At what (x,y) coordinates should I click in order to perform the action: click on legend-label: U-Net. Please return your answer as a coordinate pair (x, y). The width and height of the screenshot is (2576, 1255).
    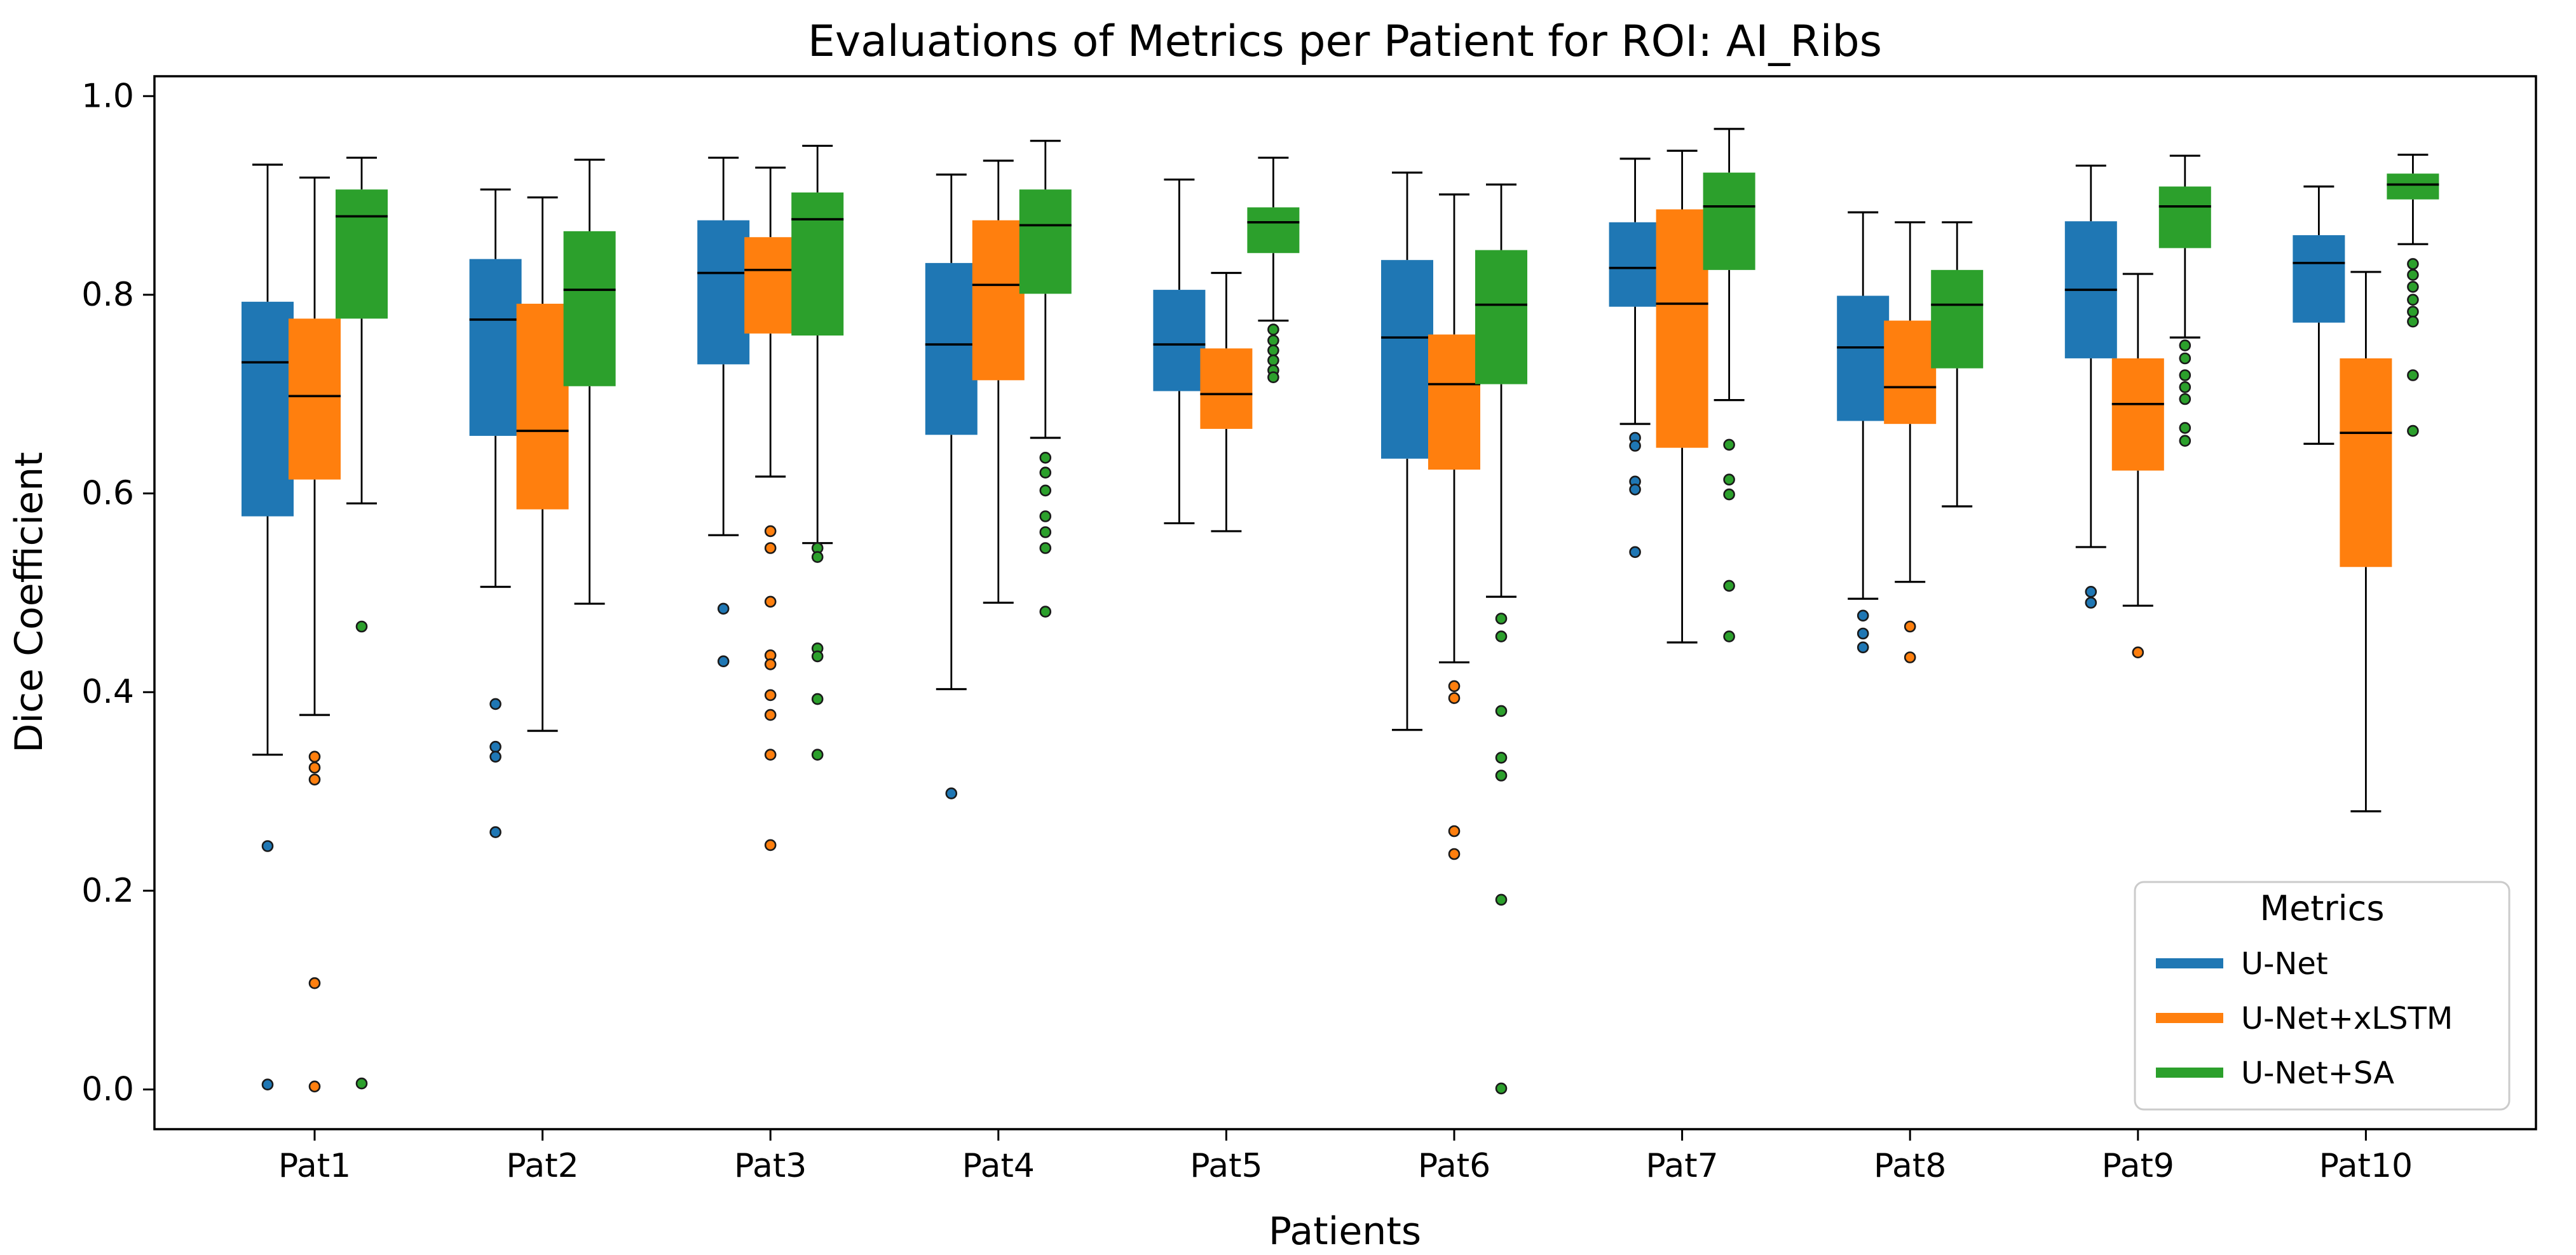
    Looking at the image, I should click on (2284, 964).